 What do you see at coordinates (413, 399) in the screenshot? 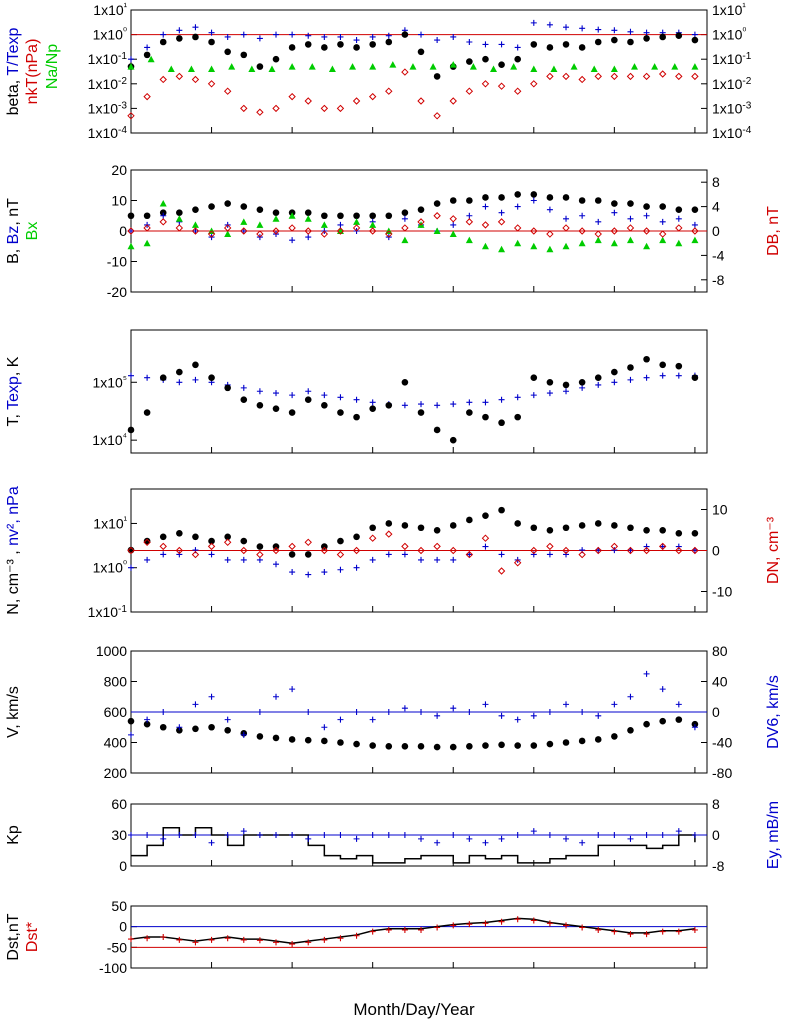
I see `series-black` at bounding box center [413, 399].